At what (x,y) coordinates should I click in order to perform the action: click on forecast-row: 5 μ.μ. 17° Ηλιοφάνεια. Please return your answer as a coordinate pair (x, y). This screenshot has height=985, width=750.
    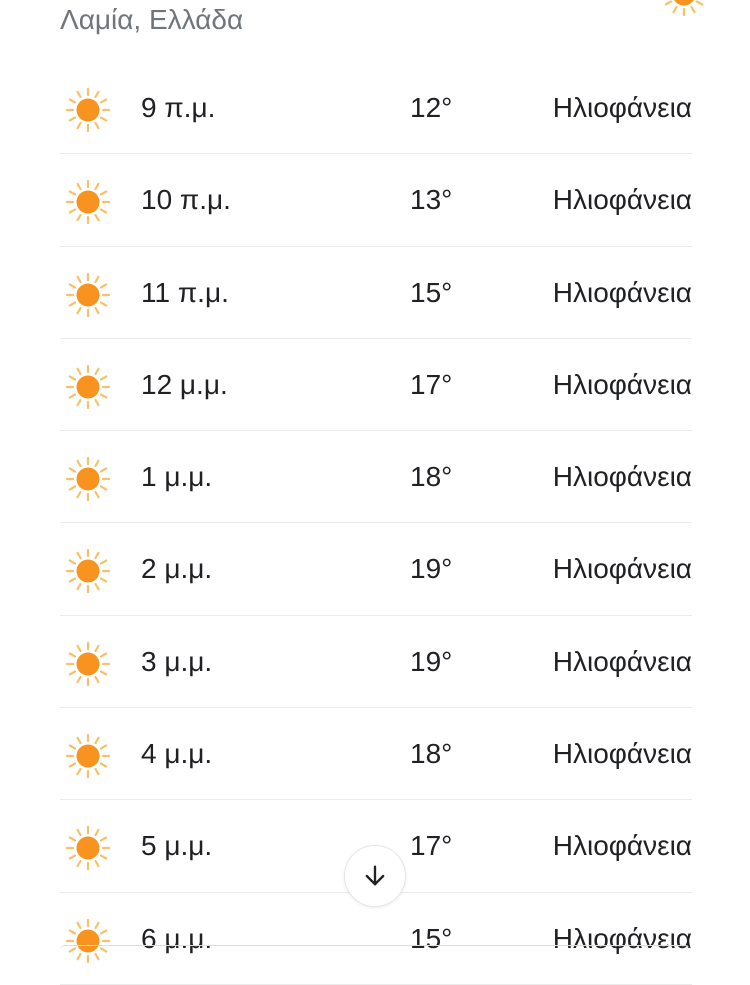
    Looking at the image, I should click on (376, 846).